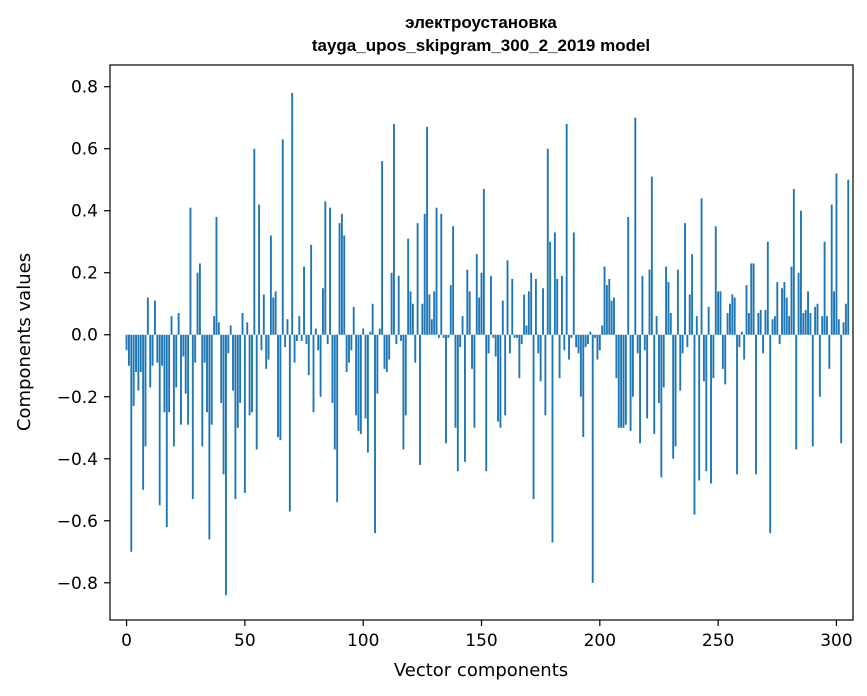 Image resolution: width=867 pixels, height=696 pixels. Describe the element at coordinates (84, 150) in the screenshot. I see `y-tick-label: 0.6` at that location.